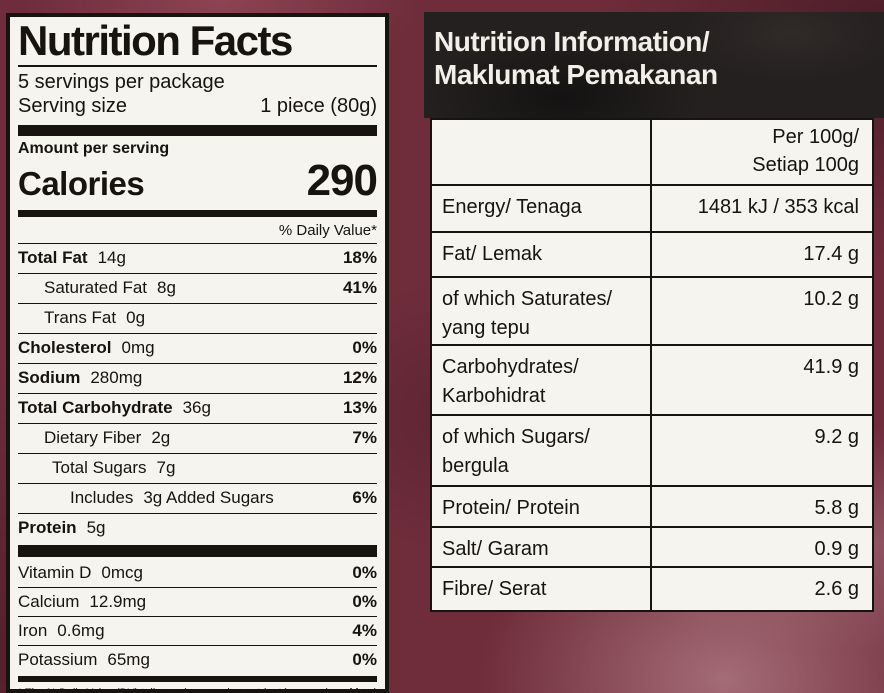  What do you see at coordinates (495, 549) in the screenshot?
I see `row-label: Salt/ Garam` at bounding box center [495, 549].